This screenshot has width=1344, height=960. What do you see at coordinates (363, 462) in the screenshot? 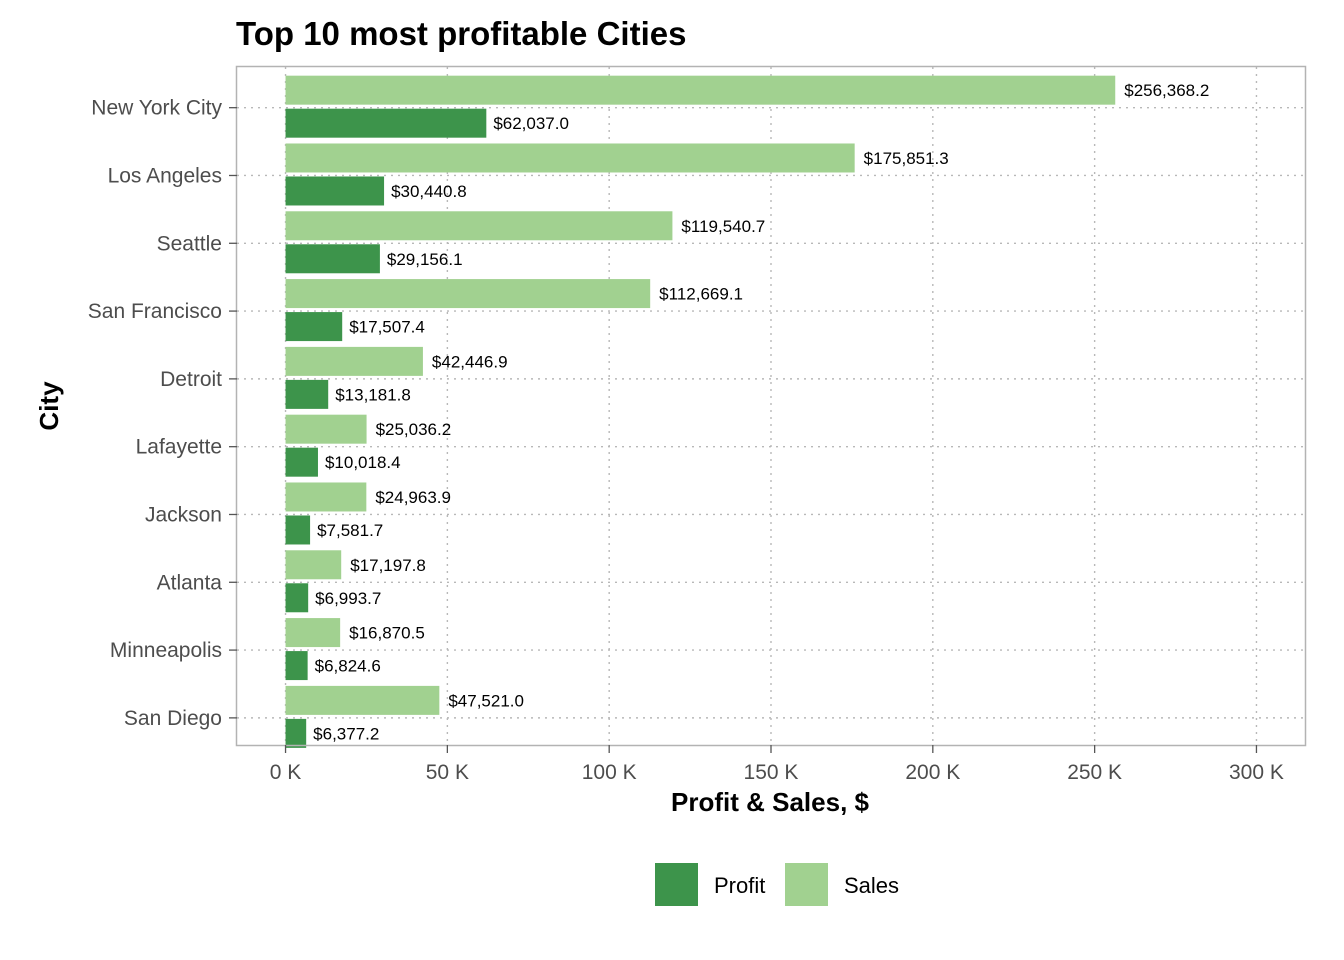
I see `data-label-profit: $10,018.4` at bounding box center [363, 462].